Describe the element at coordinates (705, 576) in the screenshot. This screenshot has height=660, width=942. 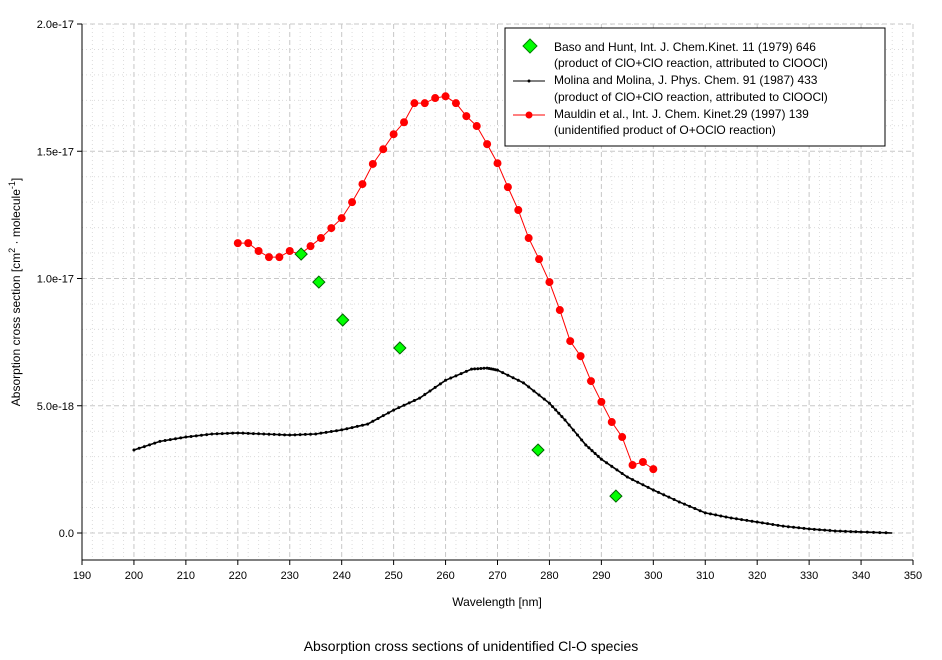
I see `x-tick-label: 310` at that location.